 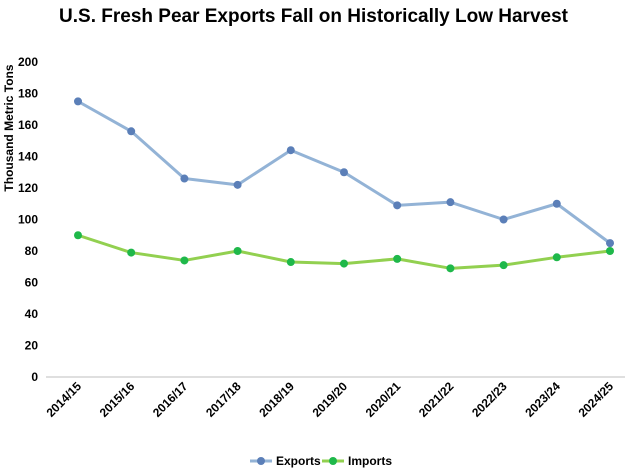 I want to click on y-axis-label: Thousand Metric Tons, so click(x=9, y=127).